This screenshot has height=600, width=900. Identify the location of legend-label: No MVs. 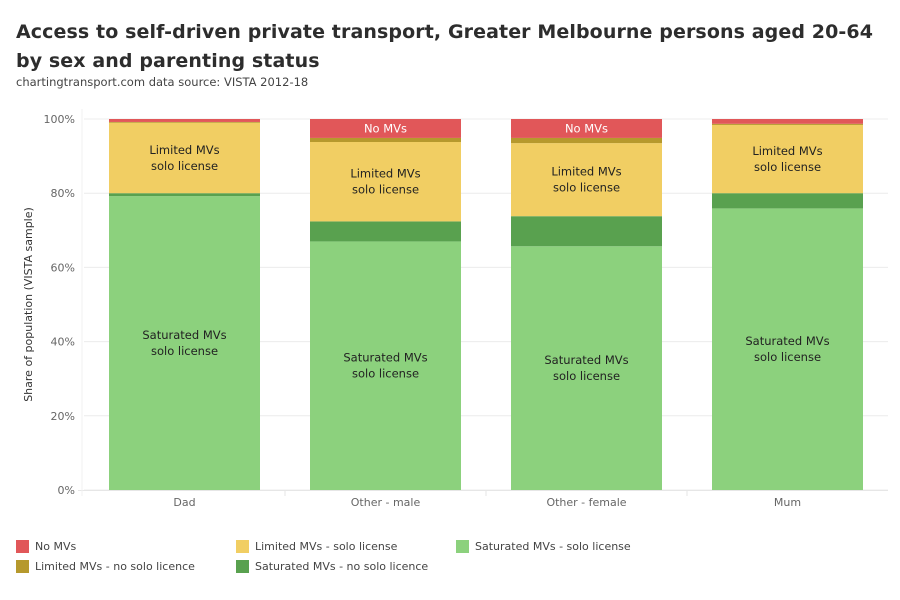
(56, 546).